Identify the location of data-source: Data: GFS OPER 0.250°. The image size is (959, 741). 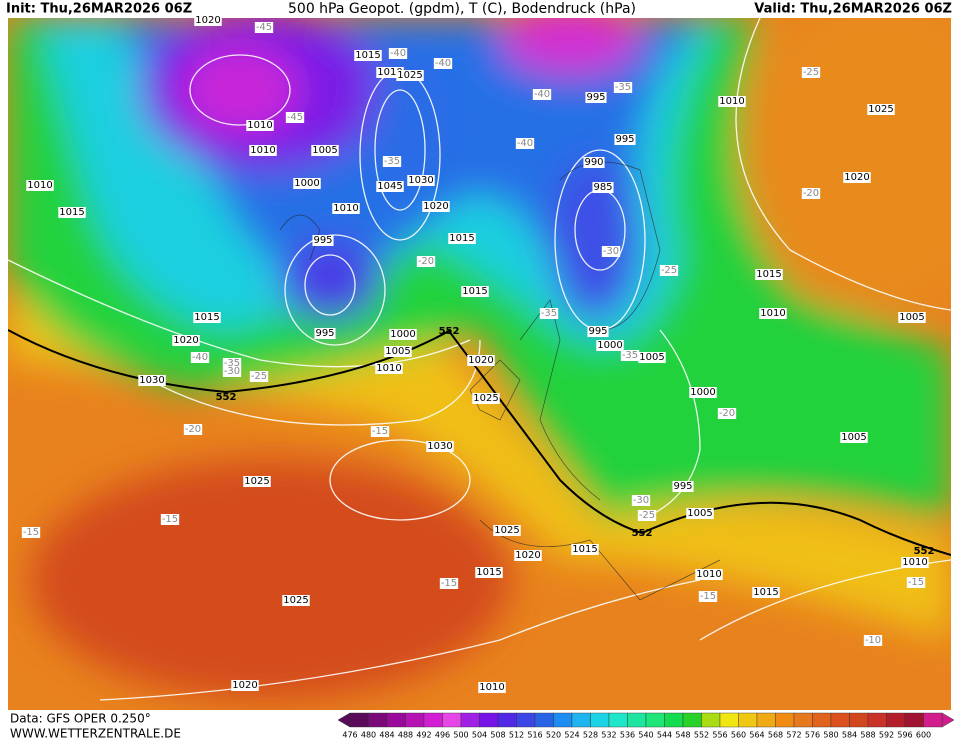
(80, 719).